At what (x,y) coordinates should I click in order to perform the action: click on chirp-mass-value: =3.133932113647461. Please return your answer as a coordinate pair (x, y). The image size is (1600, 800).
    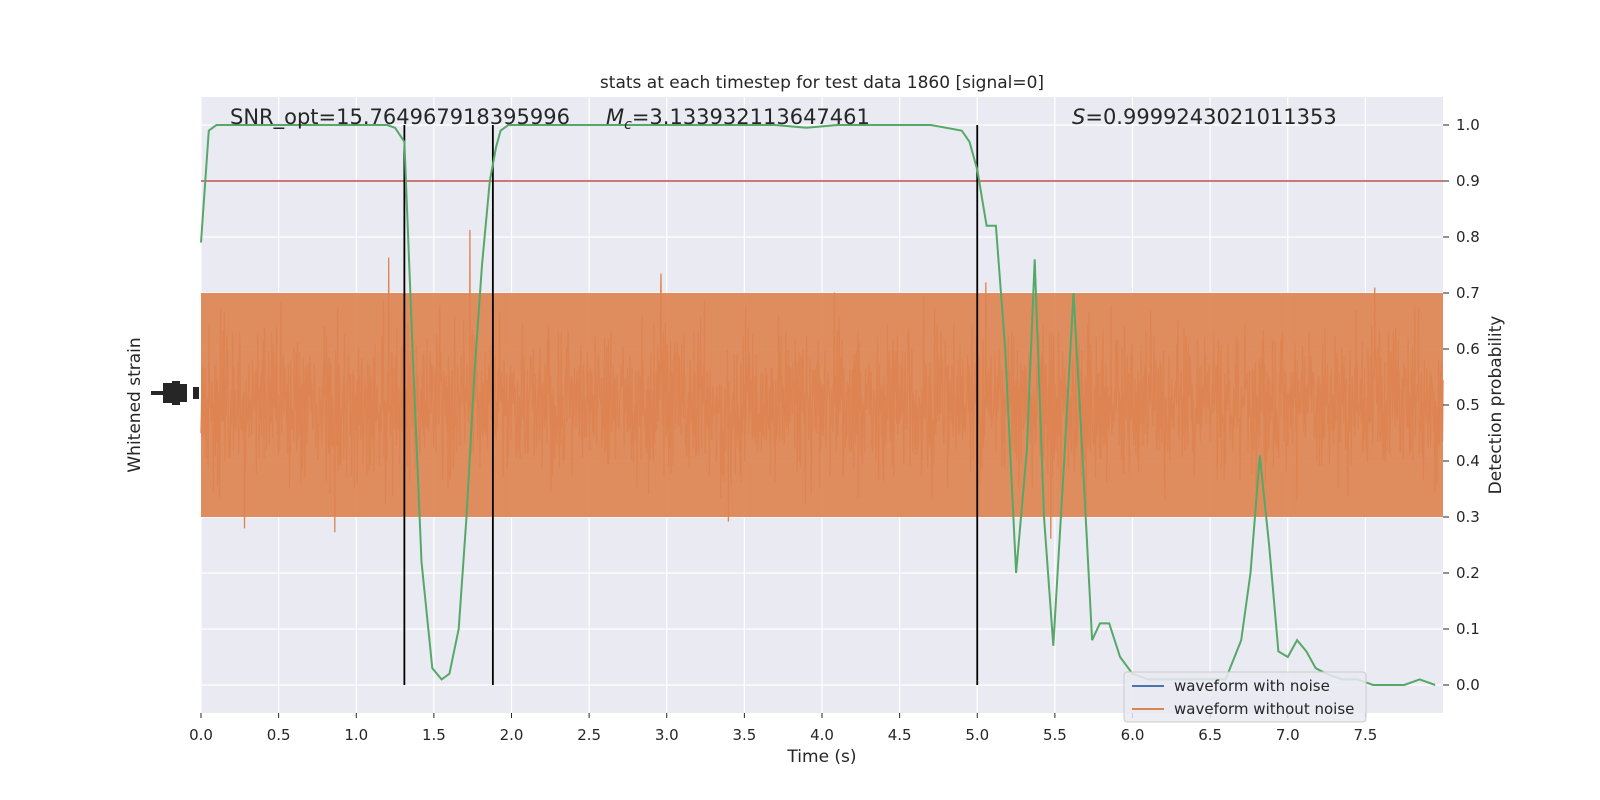
    Looking at the image, I should click on (751, 117).